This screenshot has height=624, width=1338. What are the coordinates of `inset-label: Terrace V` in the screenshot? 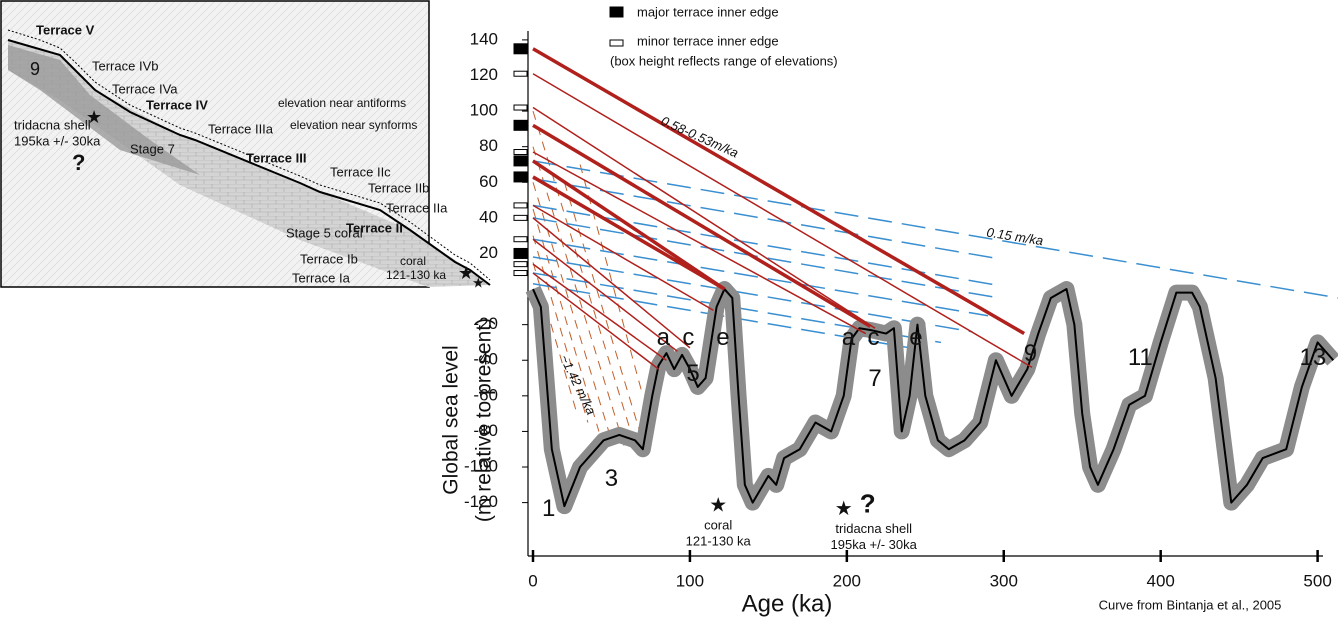 It's located at (65, 29).